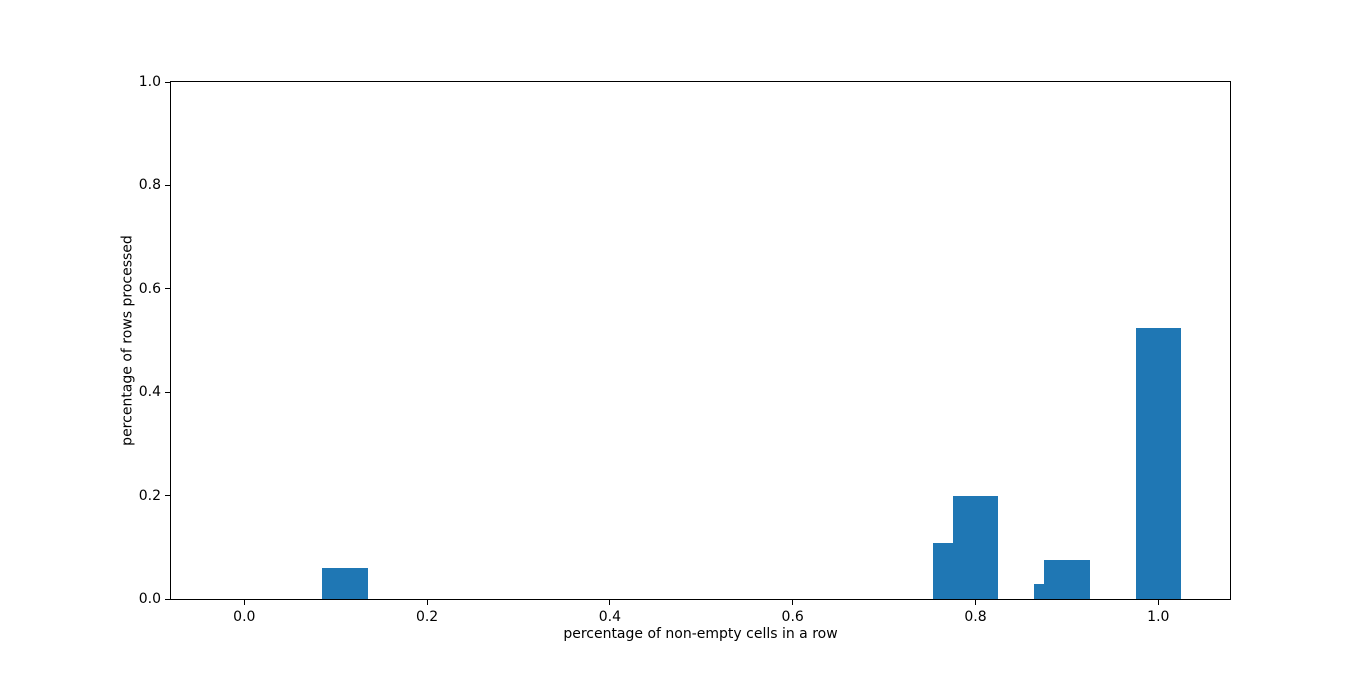 The height and width of the screenshot is (674, 1366). I want to click on x-tick-label: 0.0, so click(244, 617).